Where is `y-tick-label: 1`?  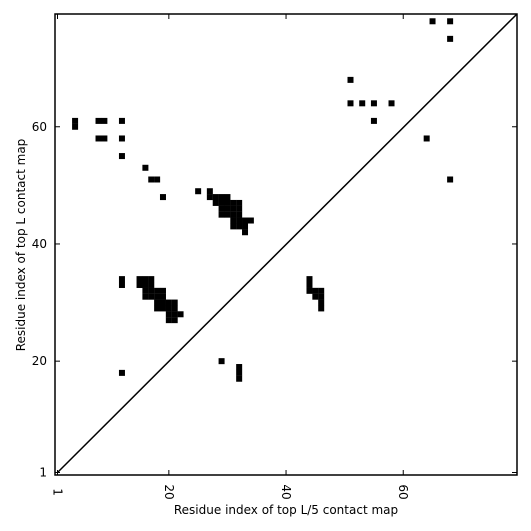 y-tick-label: 1 is located at coordinates (43, 473).